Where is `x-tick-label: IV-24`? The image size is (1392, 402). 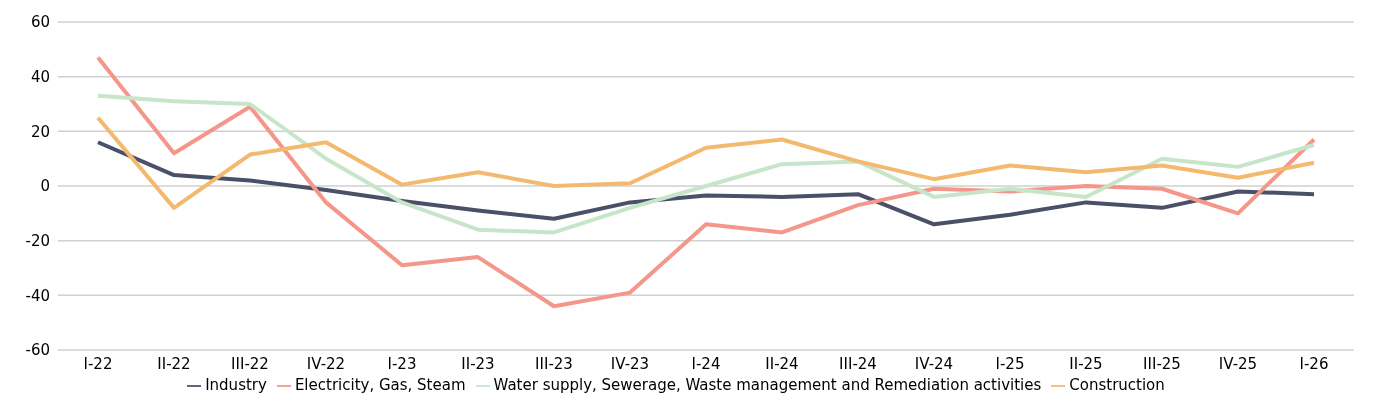
x-tick-label: IV-24 is located at coordinates (934, 363).